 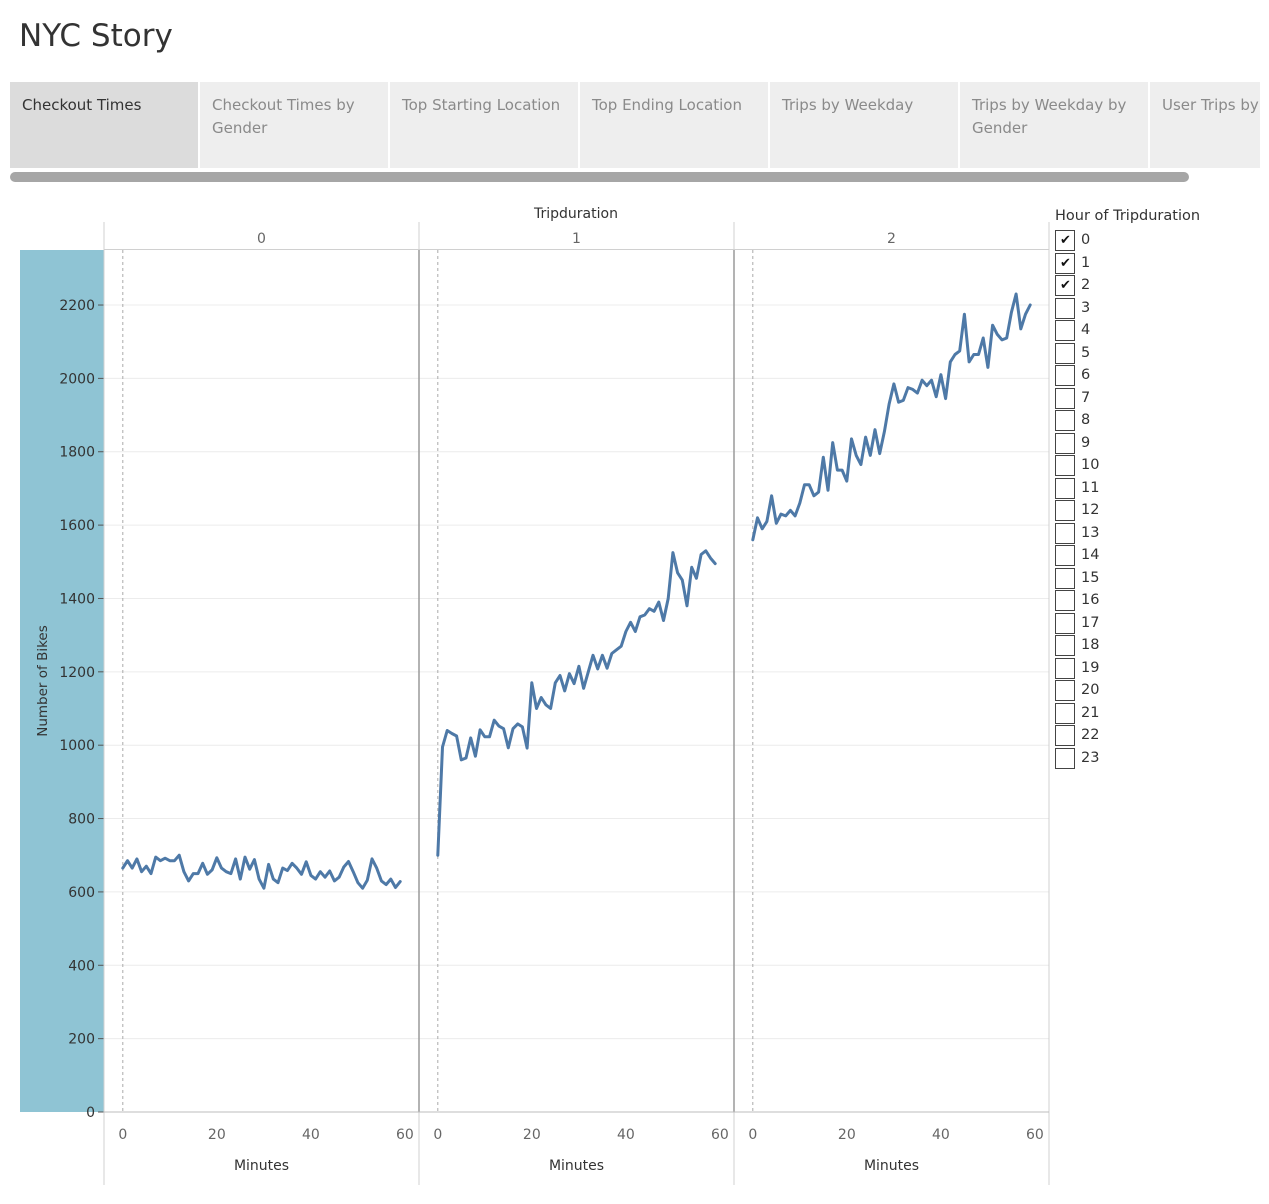 What do you see at coordinates (599, 177) in the screenshot?
I see `tabs-scrollbar` at bounding box center [599, 177].